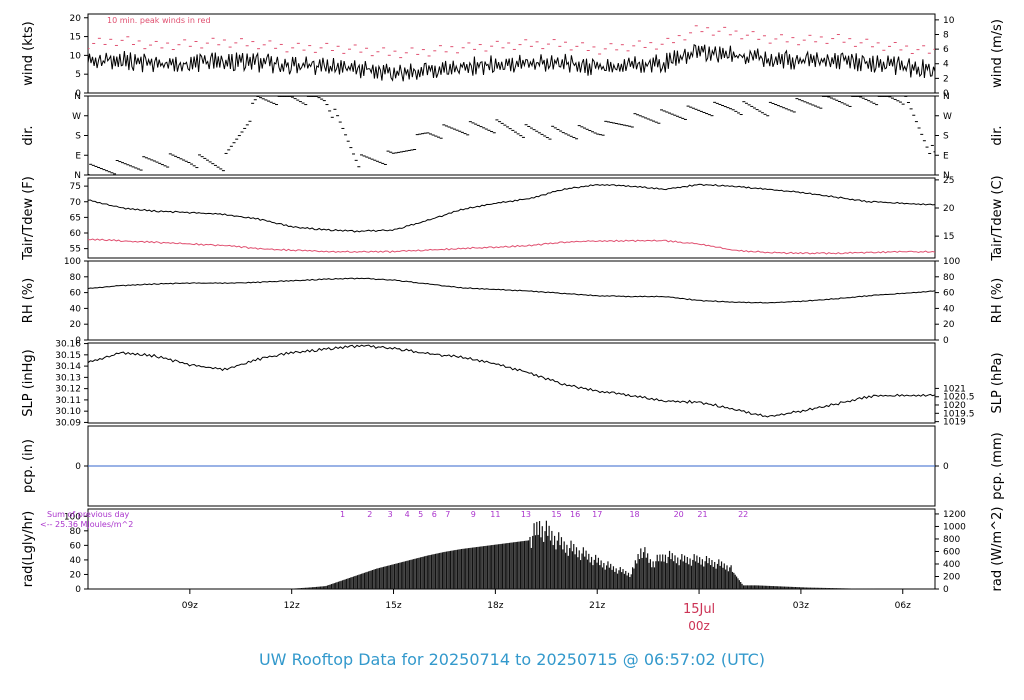 The image size is (1024, 700). What do you see at coordinates (190, 606) in the screenshot?
I see `x-tick-label: 09z` at bounding box center [190, 606].